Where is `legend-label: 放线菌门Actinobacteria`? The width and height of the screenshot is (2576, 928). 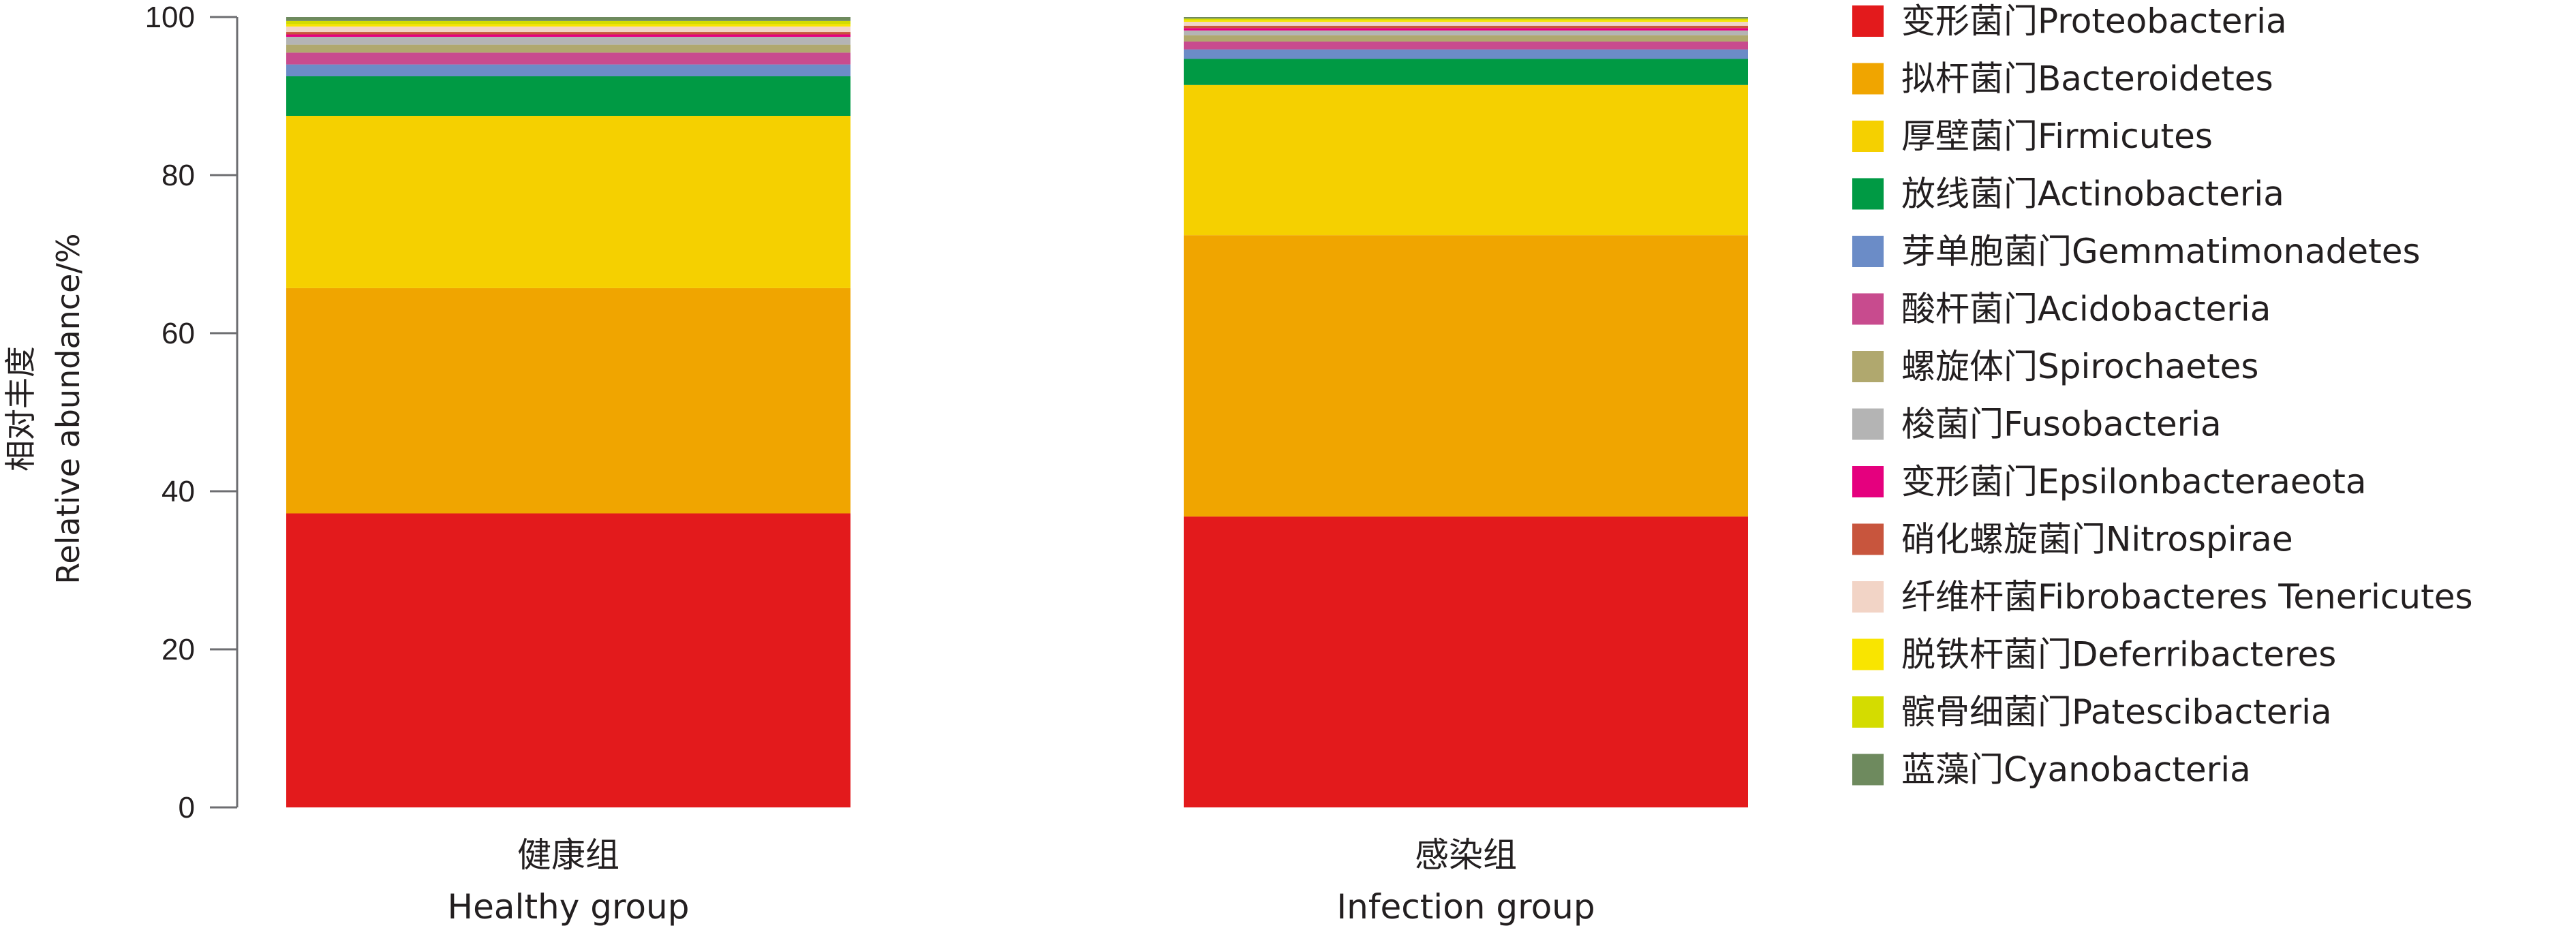
legend-label: 放线菌门Actinobacteria is located at coordinates (2092, 194).